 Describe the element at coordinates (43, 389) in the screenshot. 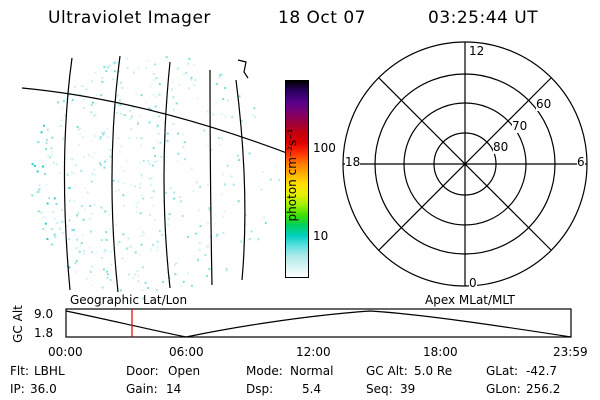

I see `info-ip-value: 36.0` at that location.